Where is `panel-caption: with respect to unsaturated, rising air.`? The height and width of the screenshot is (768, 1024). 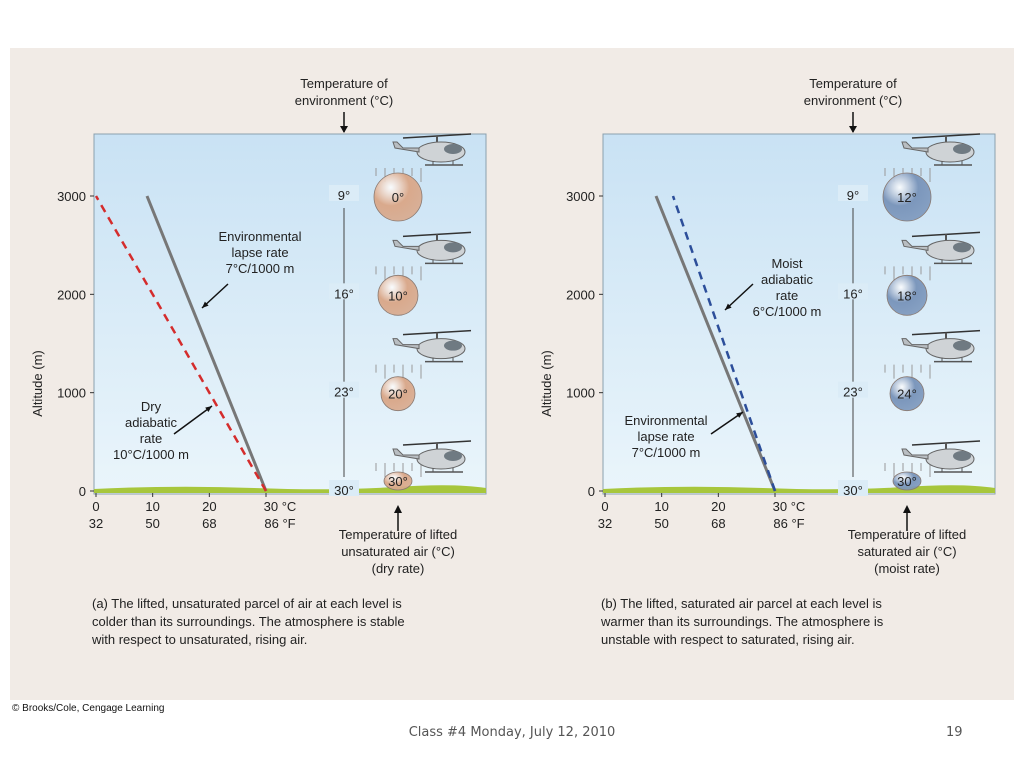 panel-caption: with respect to unsaturated, rising air. is located at coordinates (199, 639).